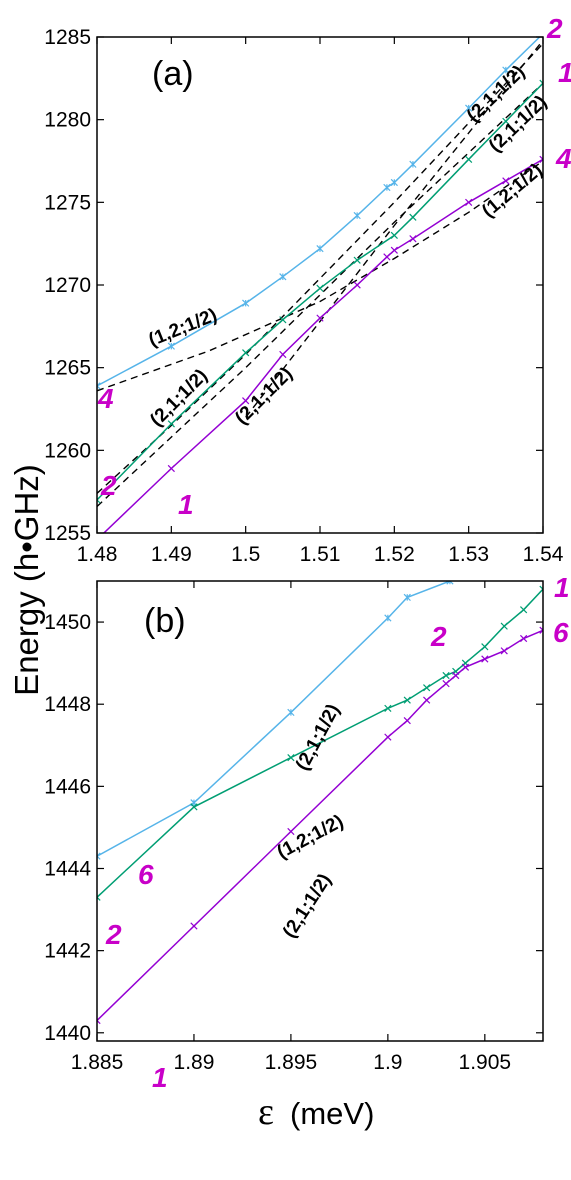  I want to click on state-label-b-right-6: 6, so click(561, 632).